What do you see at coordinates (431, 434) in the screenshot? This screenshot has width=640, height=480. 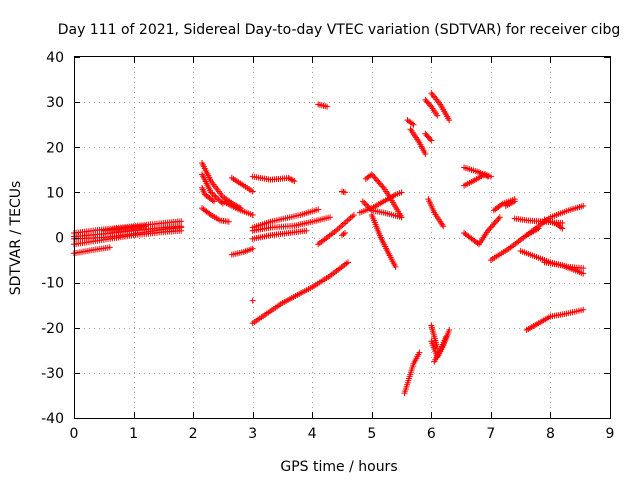 I see `x-tick-label: 6` at bounding box center [431, 434].